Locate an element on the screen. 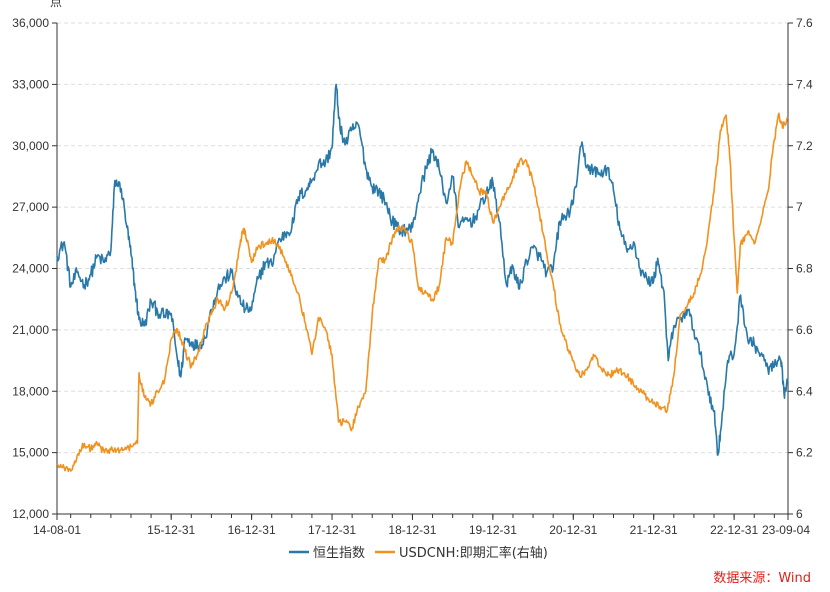 The image size is (830, 592). left-tick-label: 15,000 is located at coordinates (30, 453).